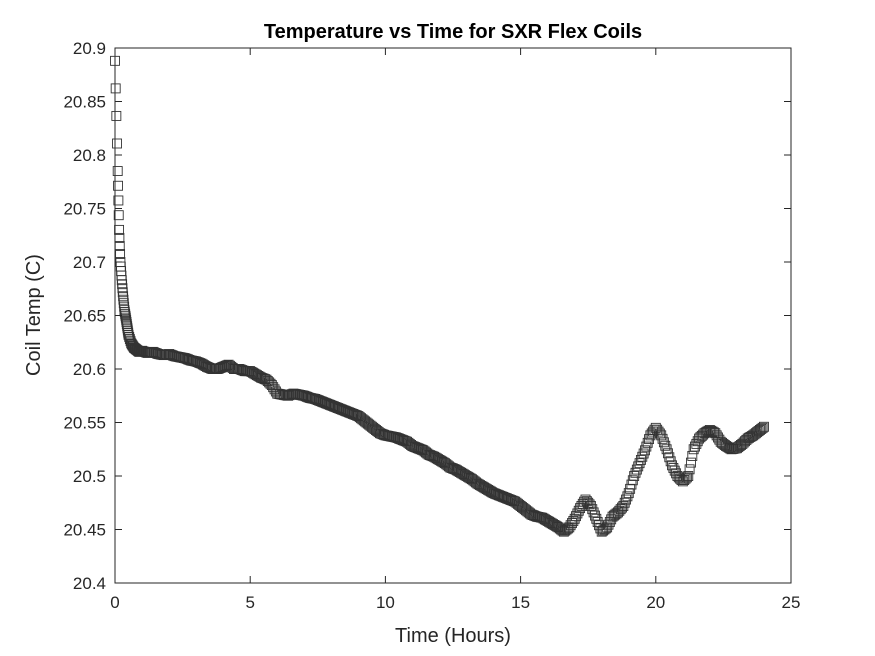 The height and width of the screenshot is (656, 875). Describe the element at coordinates (453, 32) in the screenshot. I see `chart-title: Temperature vs Time for SXR Flex Coils` at that location.